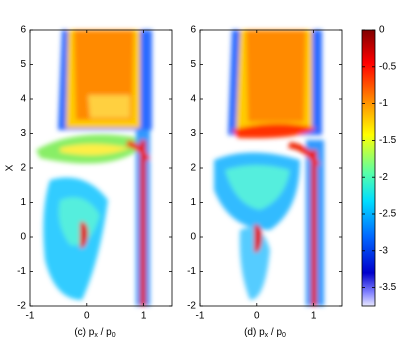 The image size is (415, 342). What do you see at coordinates (383, 103) in the screenshot?
I see `colorbar-tick-label: -1` at bounding box center [383, 103].